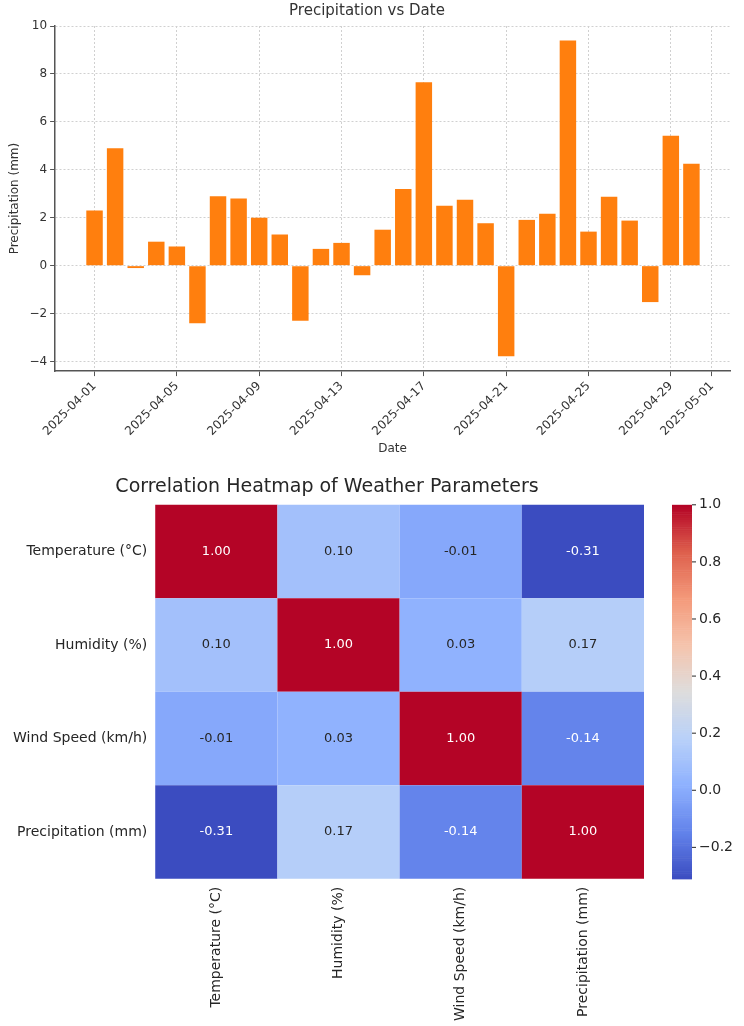 The height and width of the screenshot is (1026, 744). Describe the element at coordinates (43, 168) in the screenshot. I see `y-tick-label: 4` at that location.